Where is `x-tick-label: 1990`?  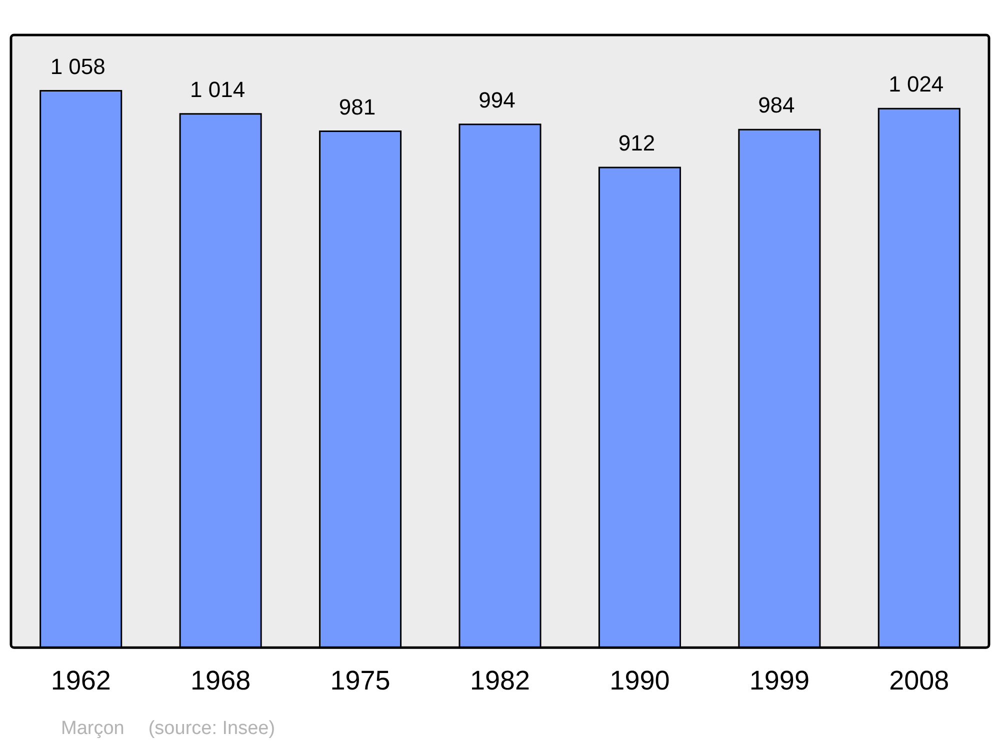 x-tick-label: 1990 is located at coordinates (640, 680).